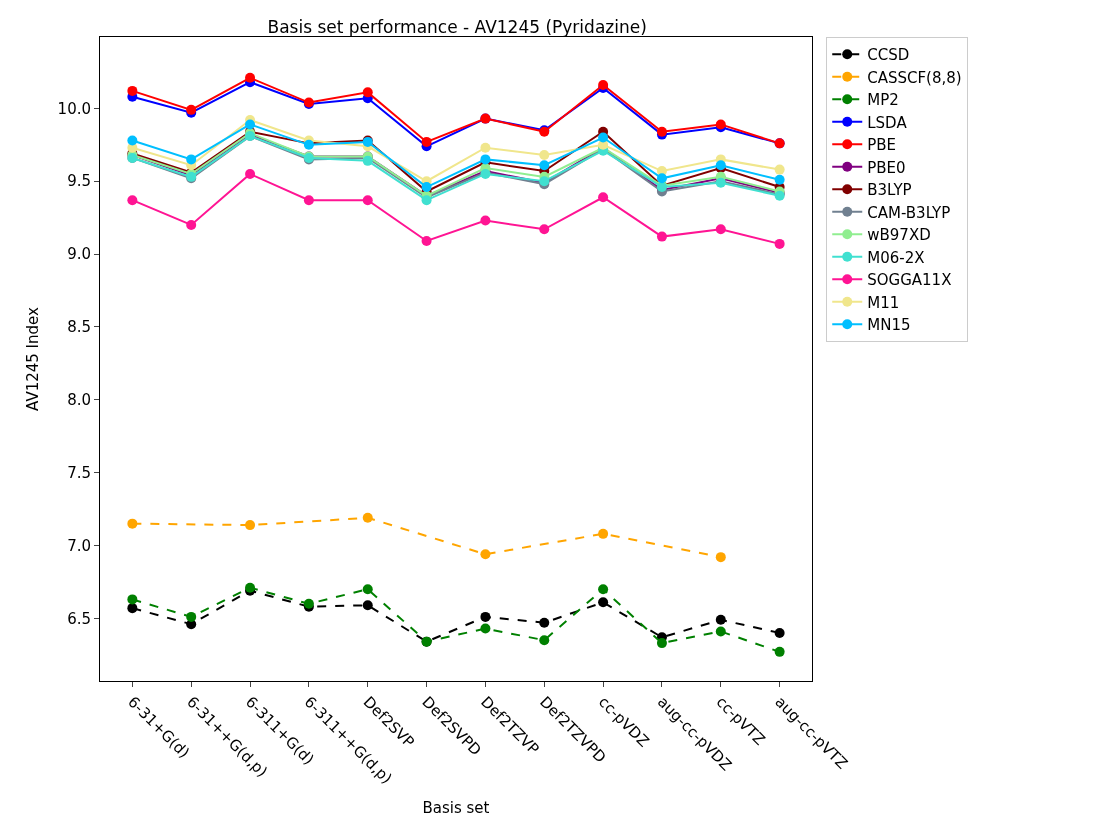 This screenshot has height=838, width=1115. What do you see at coordinates (79, 181) in the screenshot?
I see `y-tick-label: 9.5` at bounding box center [79, 181].